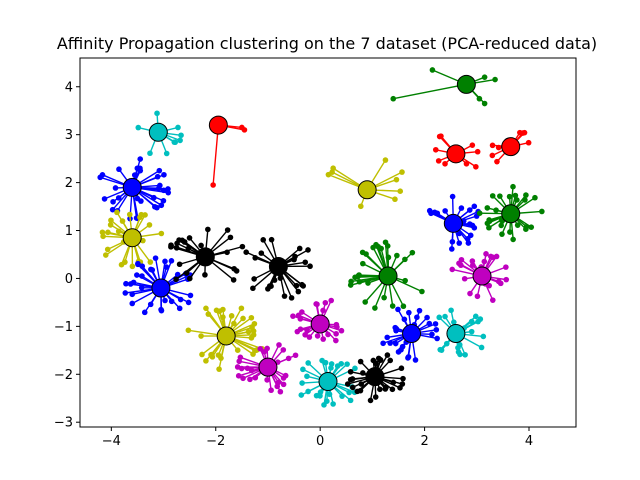 The image size is (640, 480). What do you see at coordinates (111, 441) in the screenshot?
I see `x-tick-label: −4` at bounding box center [111, 441].